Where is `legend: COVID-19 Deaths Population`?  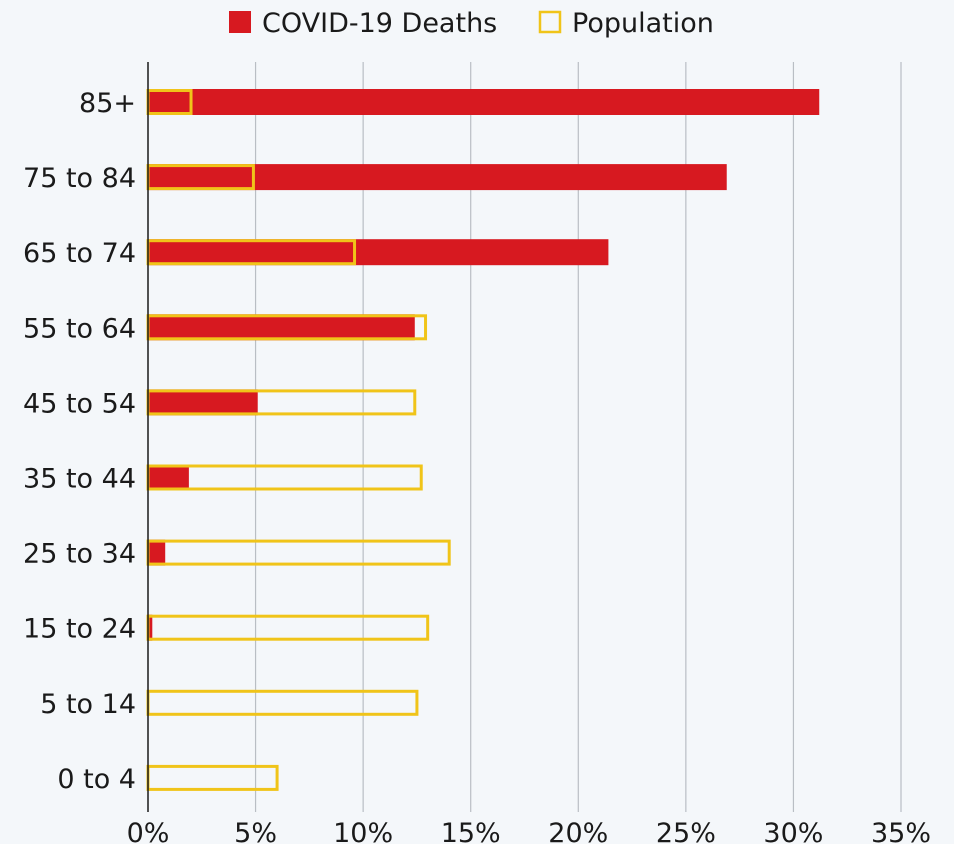
legend: COVID-19 Deaths Population is located at coordinates (471, 23).